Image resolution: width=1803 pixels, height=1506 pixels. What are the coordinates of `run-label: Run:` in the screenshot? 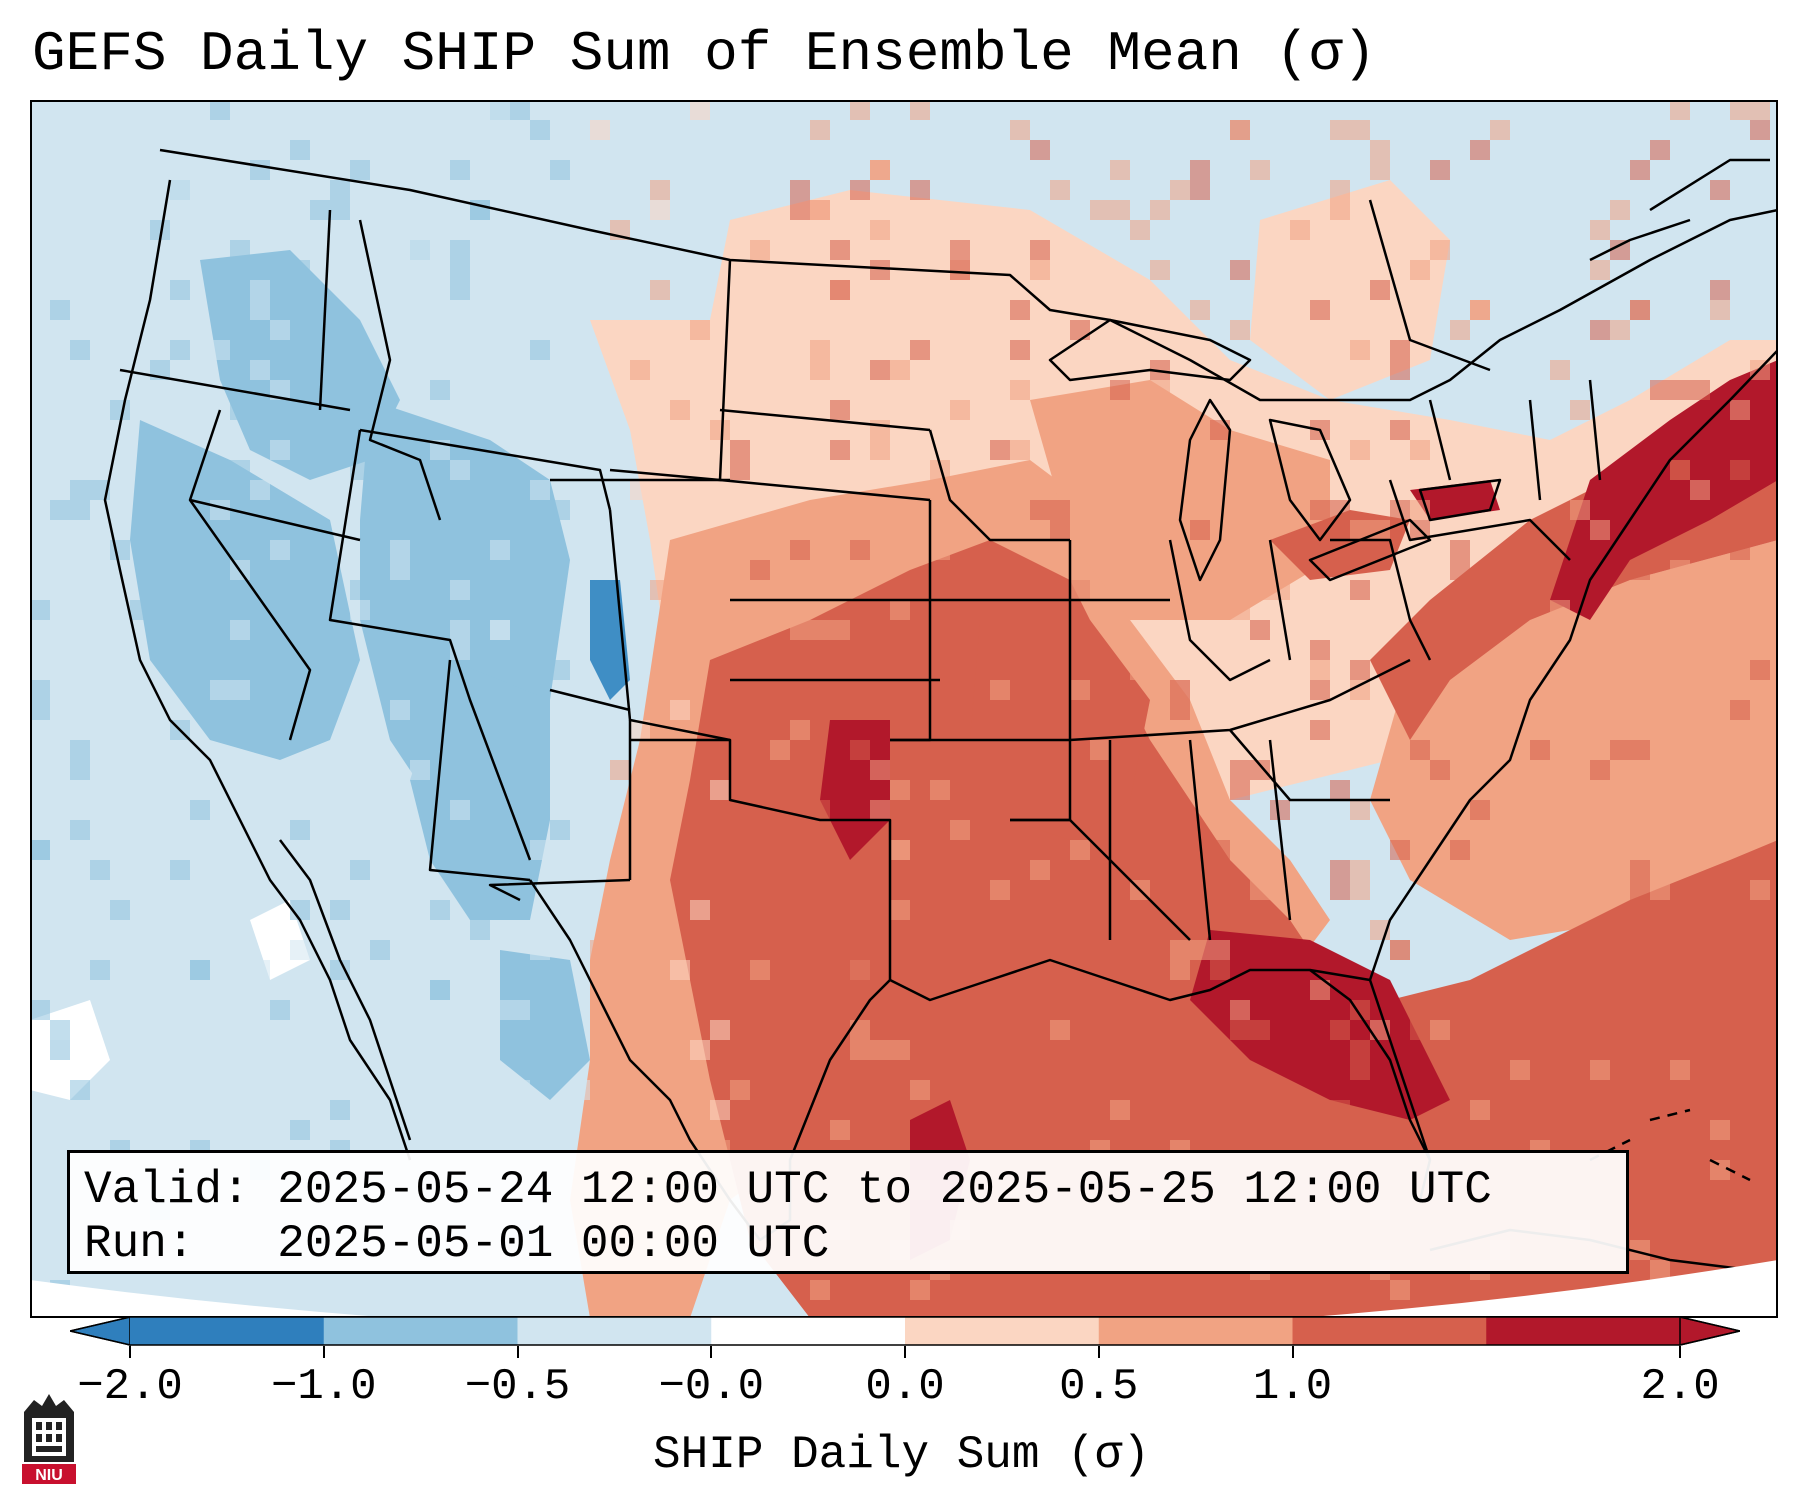 It's located at (139, 1244).